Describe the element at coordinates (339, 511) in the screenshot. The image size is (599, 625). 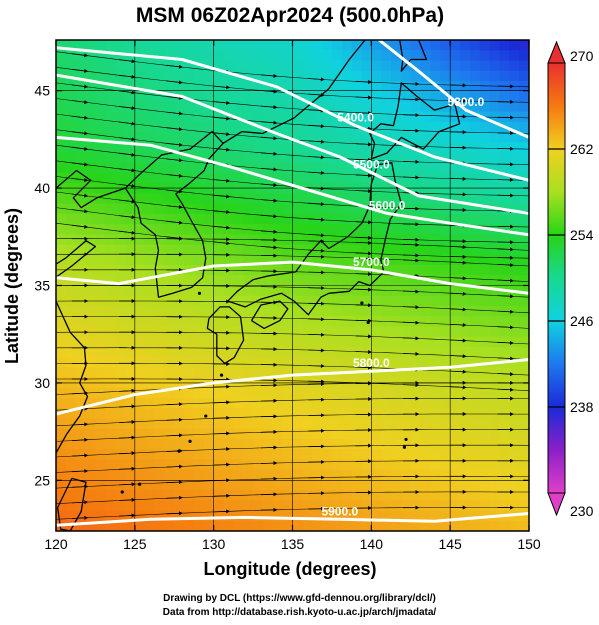
I see `contour-label-5900.0: 5900.0` at that location.